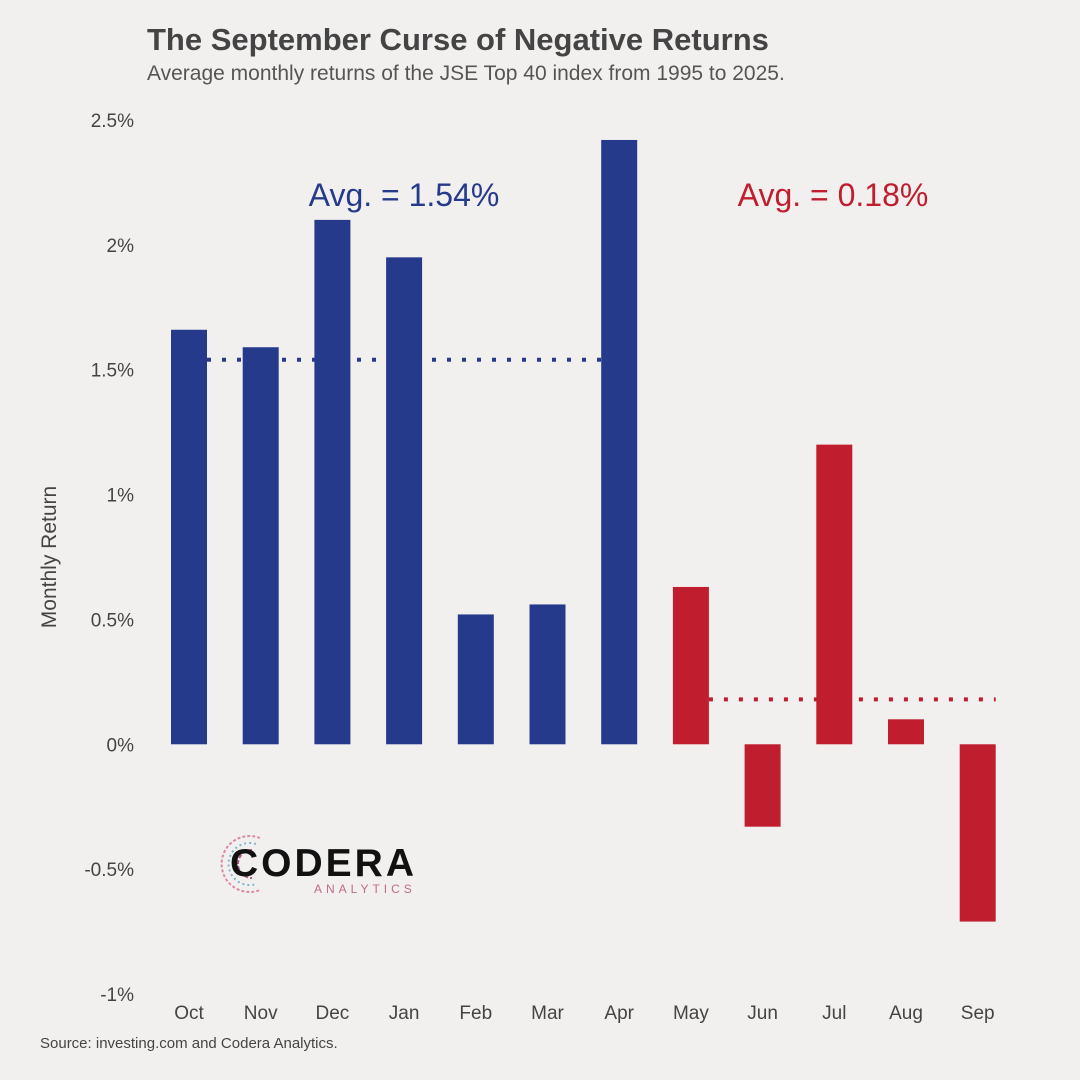 This screenshot has height=1080, width=1080. What do you see at coordinates (112, 371) in the screenshot?
I see `y-tick-label: 1.5%` at bounding box center [112, 371].